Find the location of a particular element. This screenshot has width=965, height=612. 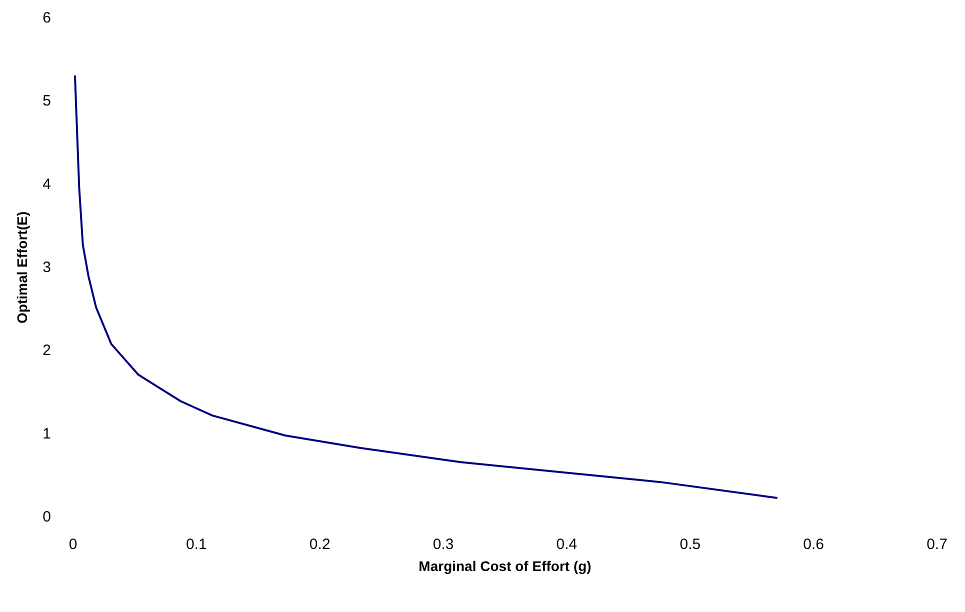

x-tick-label: 0 is located at coordinates (73, 544).